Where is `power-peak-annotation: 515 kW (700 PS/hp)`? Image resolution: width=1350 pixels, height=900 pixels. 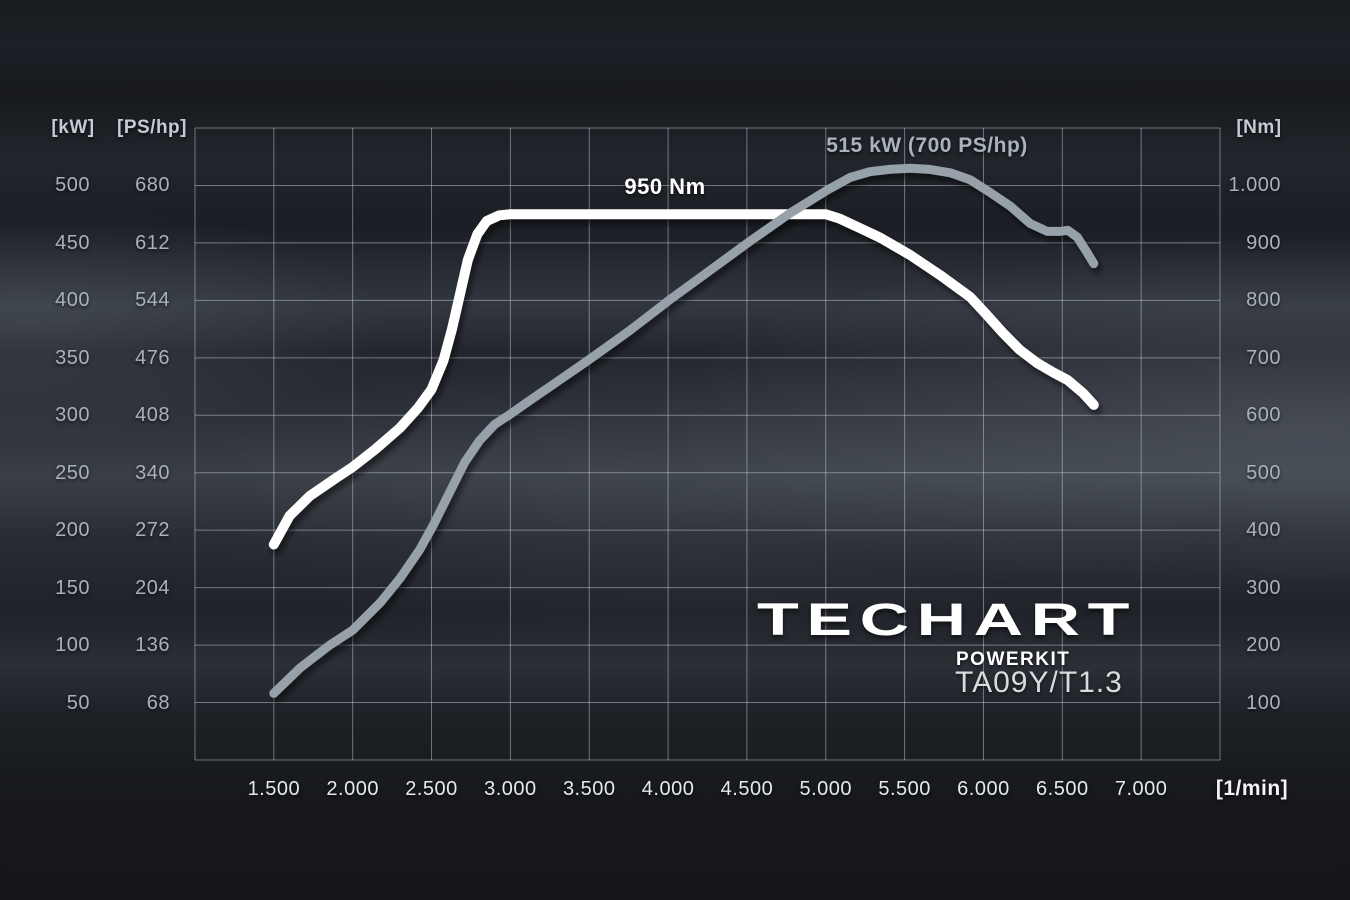
power-peak-annotation: 515 kW (700 PS/hp) is located at coordinates (927, 145).